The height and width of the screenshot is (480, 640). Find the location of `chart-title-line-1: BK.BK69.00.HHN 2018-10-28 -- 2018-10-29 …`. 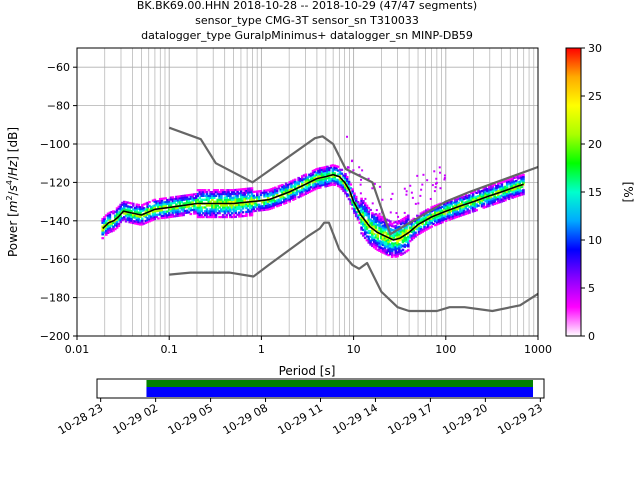

chart-title-line-1: BK.BK69.00.HHN 2018-10-28 -- 2018-10-29 … is located at coordinates (307, 6).